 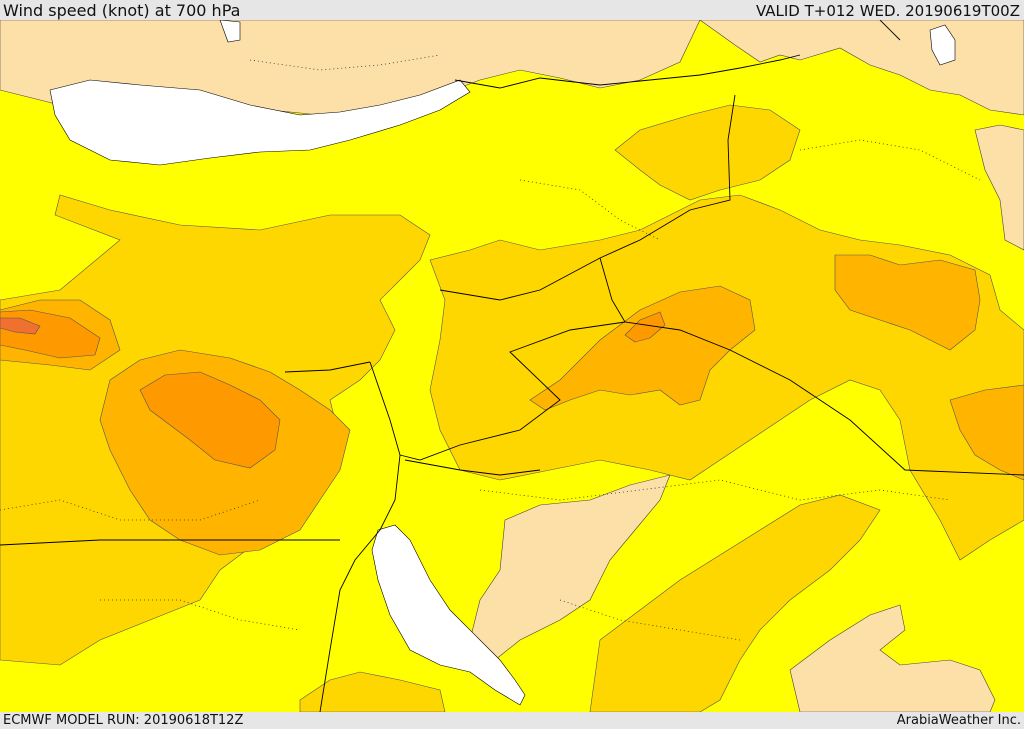 I want to click on wind-band-very-strong, so click(x=20, y=326).